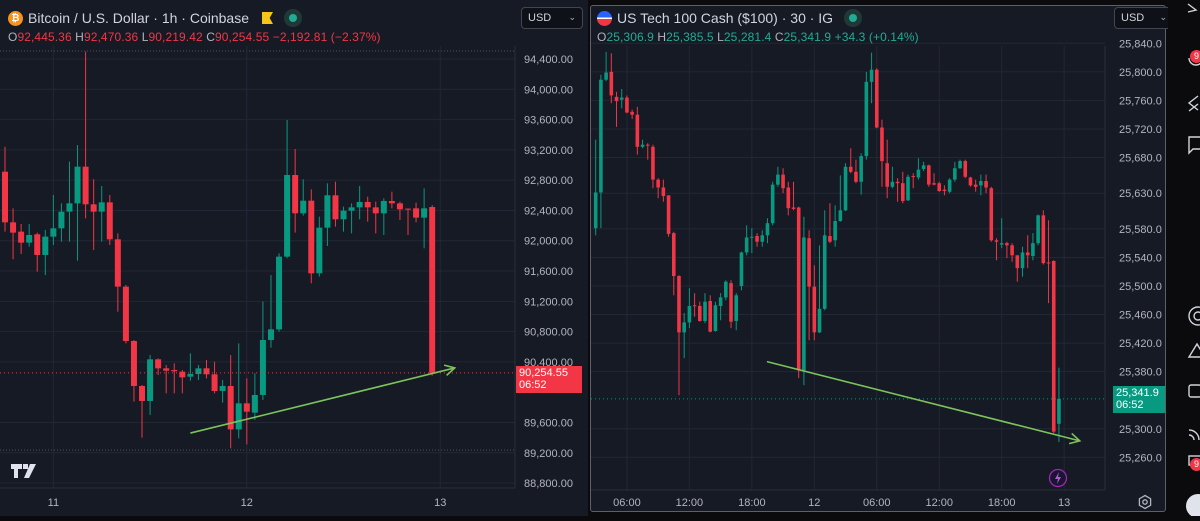 The width and height of the screenshot is (1200, 521). Describe the element at coordinates (552, 18) in the screenshot. I see `btc-currency-select: USD ⌄` at that location.